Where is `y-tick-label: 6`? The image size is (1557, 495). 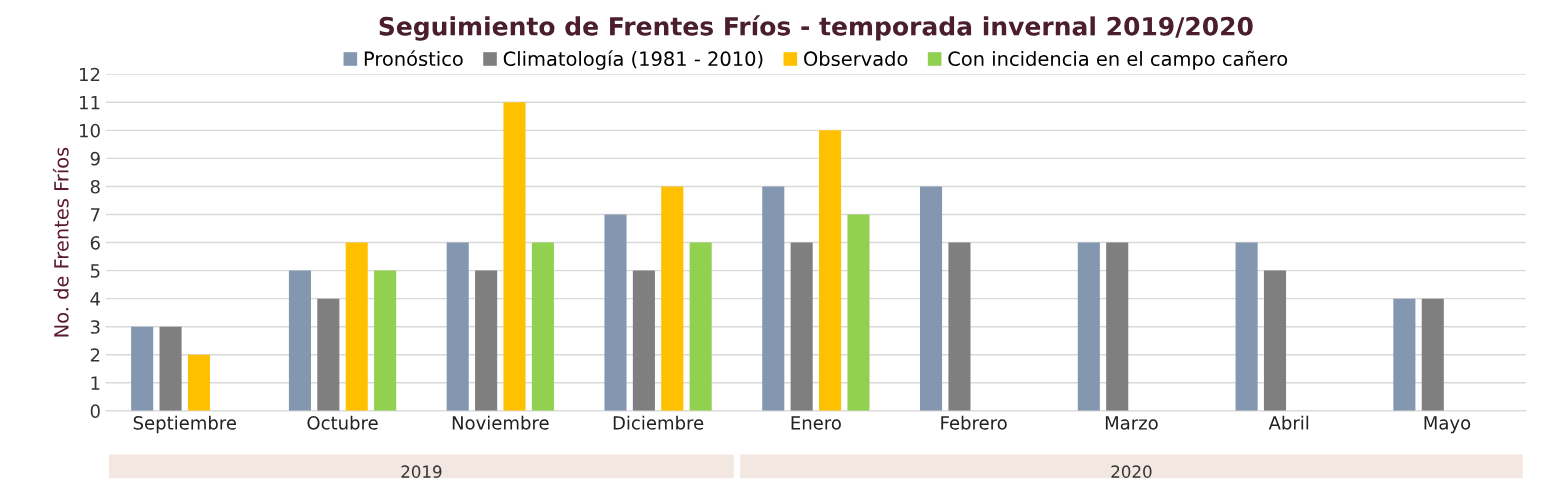
y-tick-label: 6 is located at coordinates (95, 243).